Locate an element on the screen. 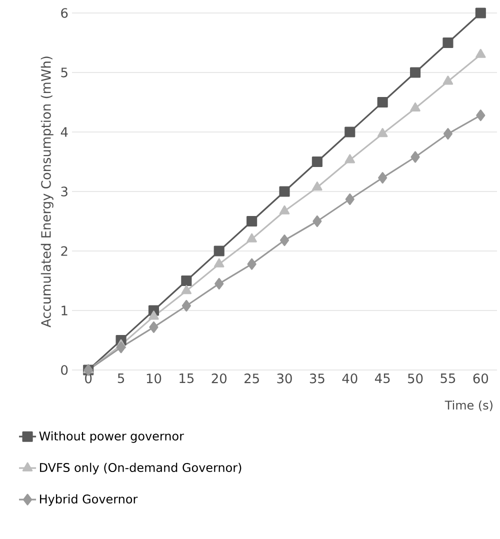 Image resolution: width=500 pixels, height=539 pixels. legend-label: DVFS only (On-demand Governor) is located at coordinates (141, 468).